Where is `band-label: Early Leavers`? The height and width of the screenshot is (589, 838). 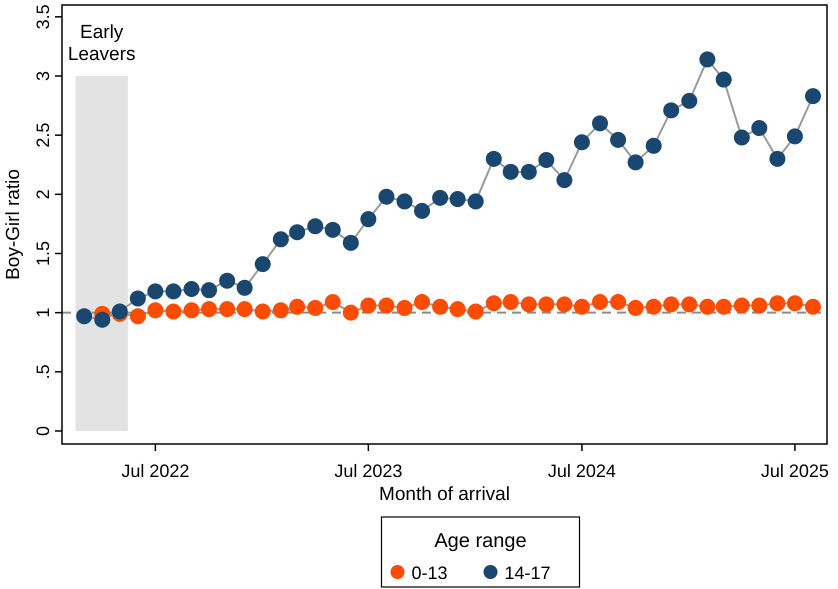 band-label: Early Leavers is located at coordinates (102, 43).